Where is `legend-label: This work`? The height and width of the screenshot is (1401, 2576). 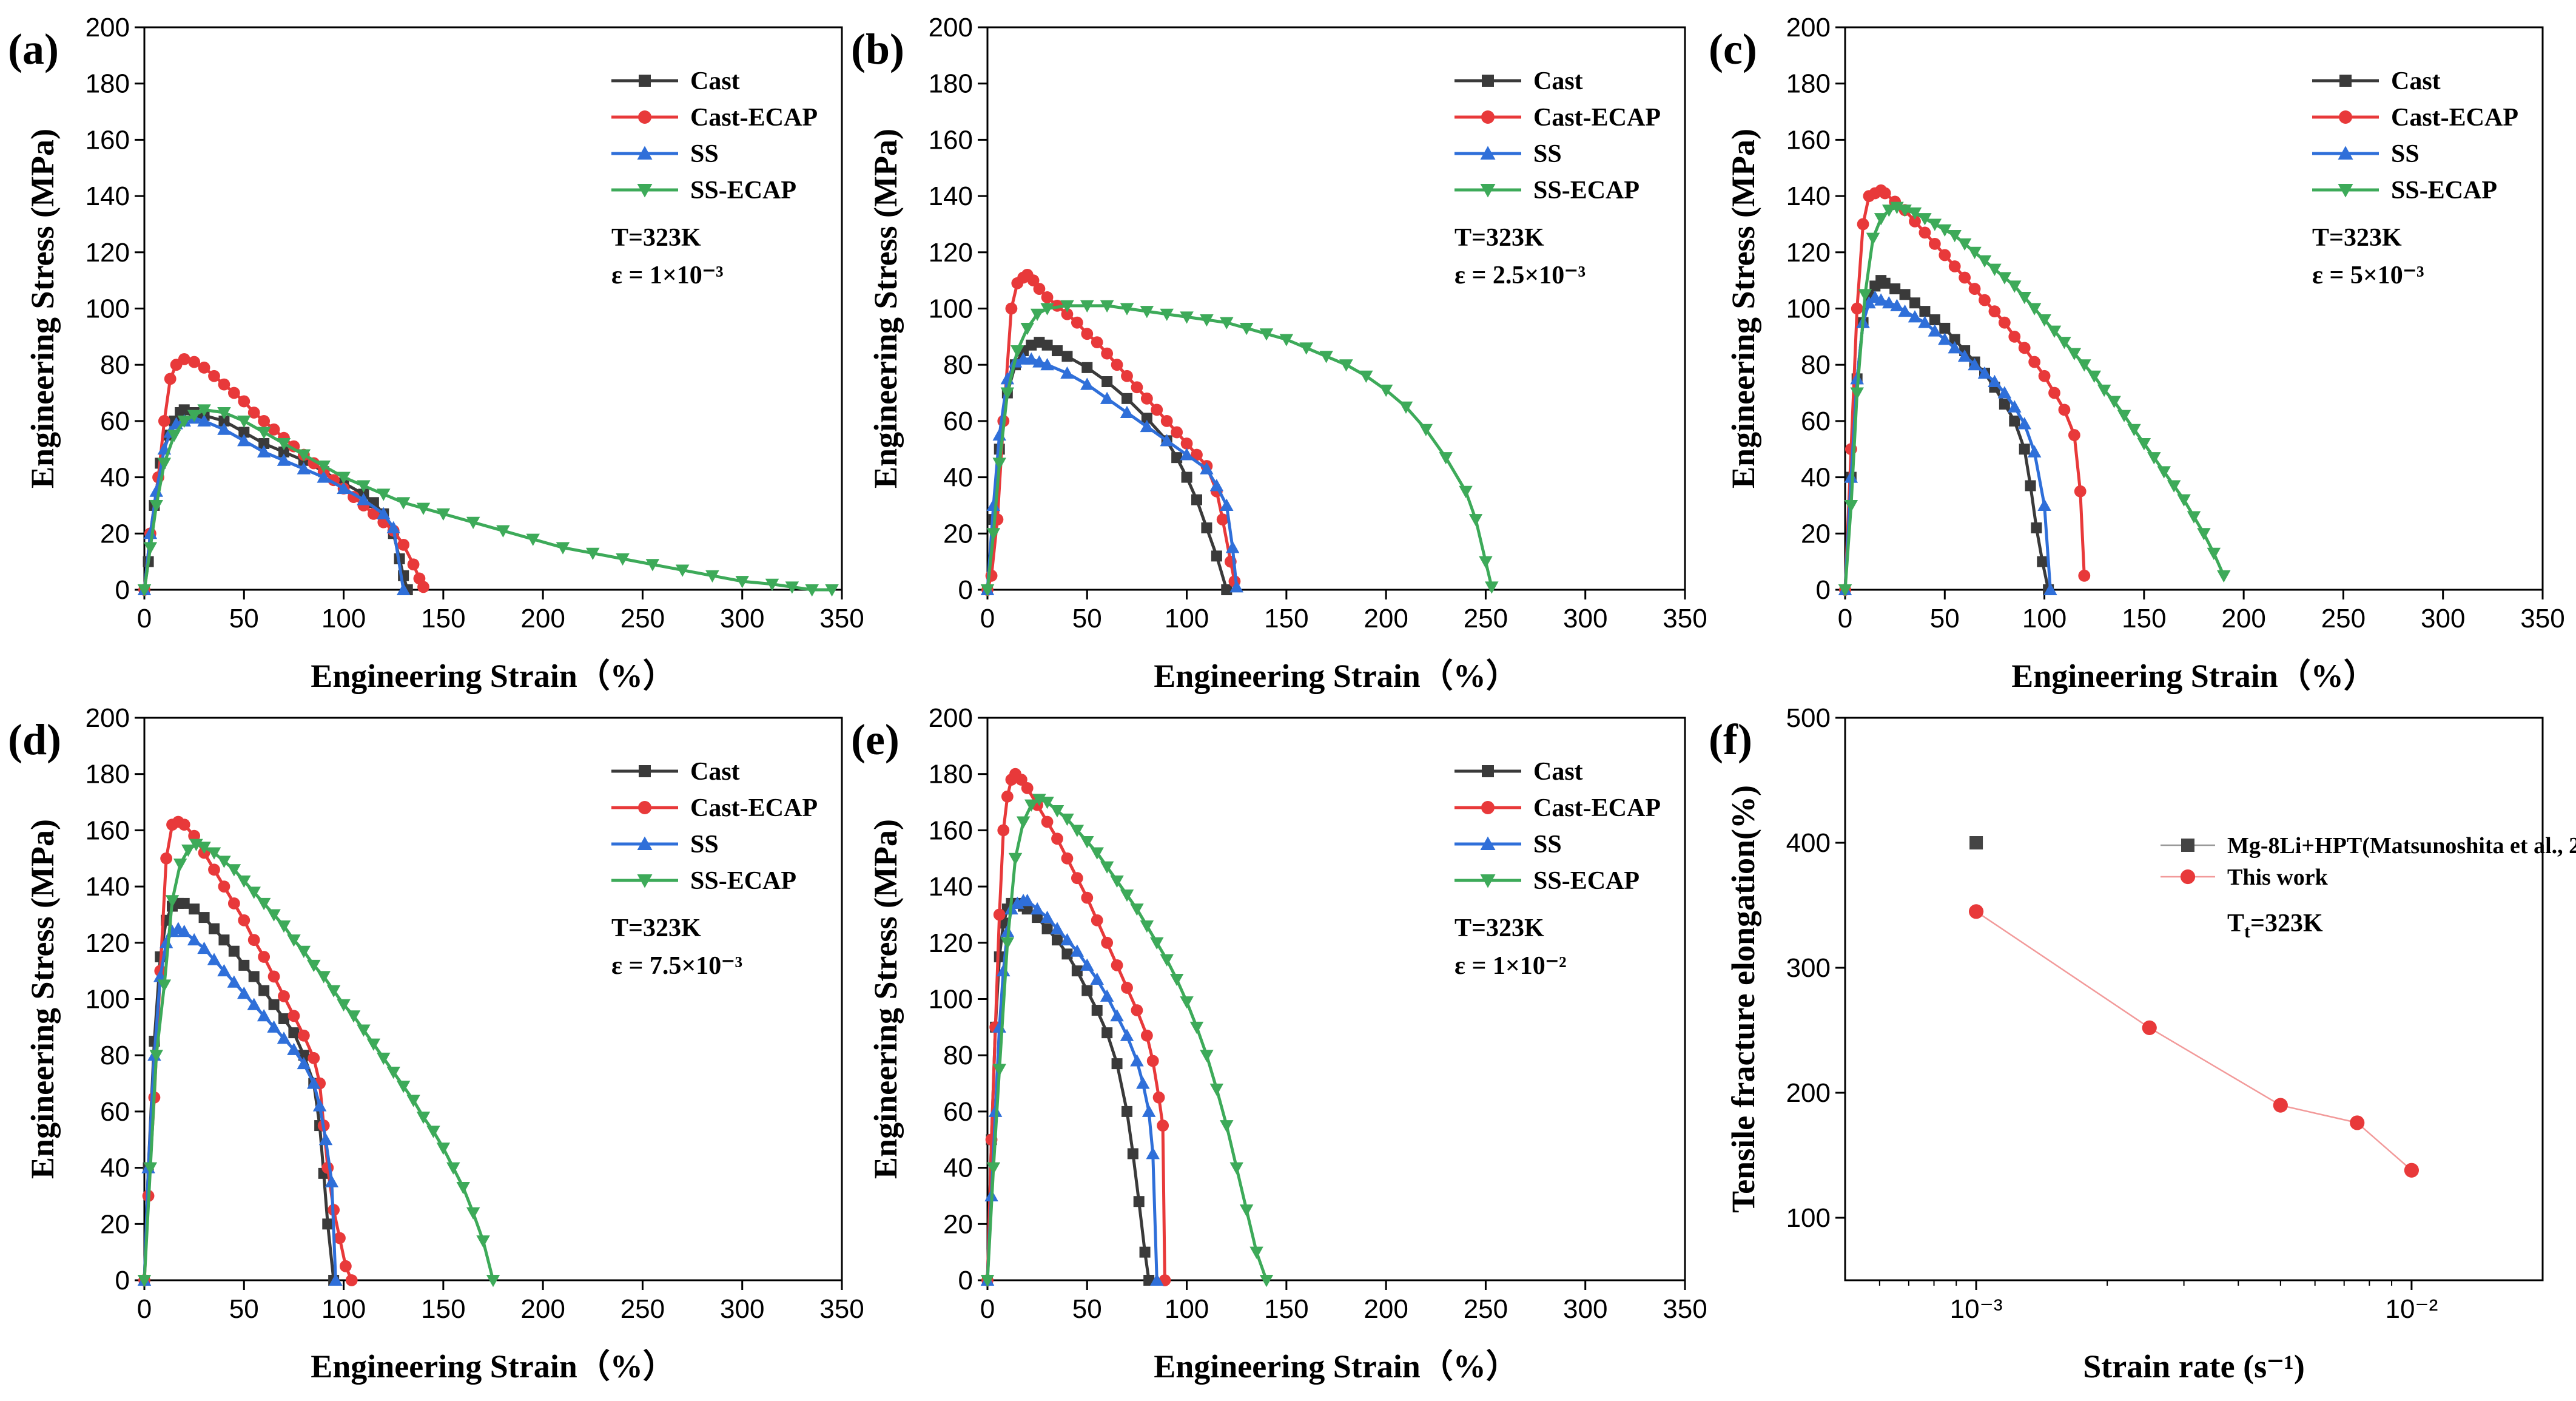 legend-label: This work is located at coordinates (2278, 877).